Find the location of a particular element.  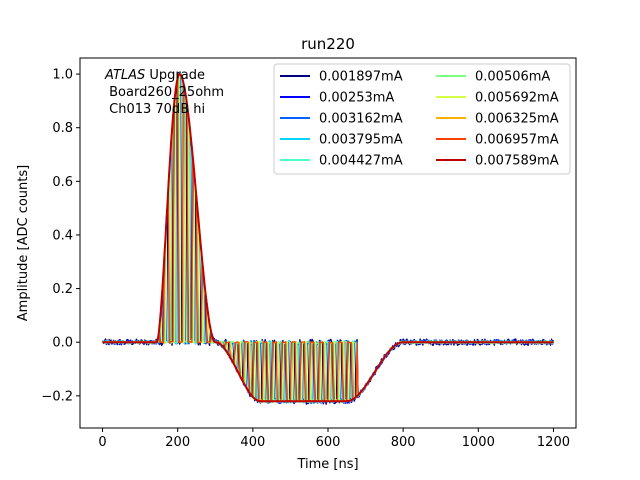

annotation-line-1: ATLAS Upgrade is located at coordinates (154, 75).